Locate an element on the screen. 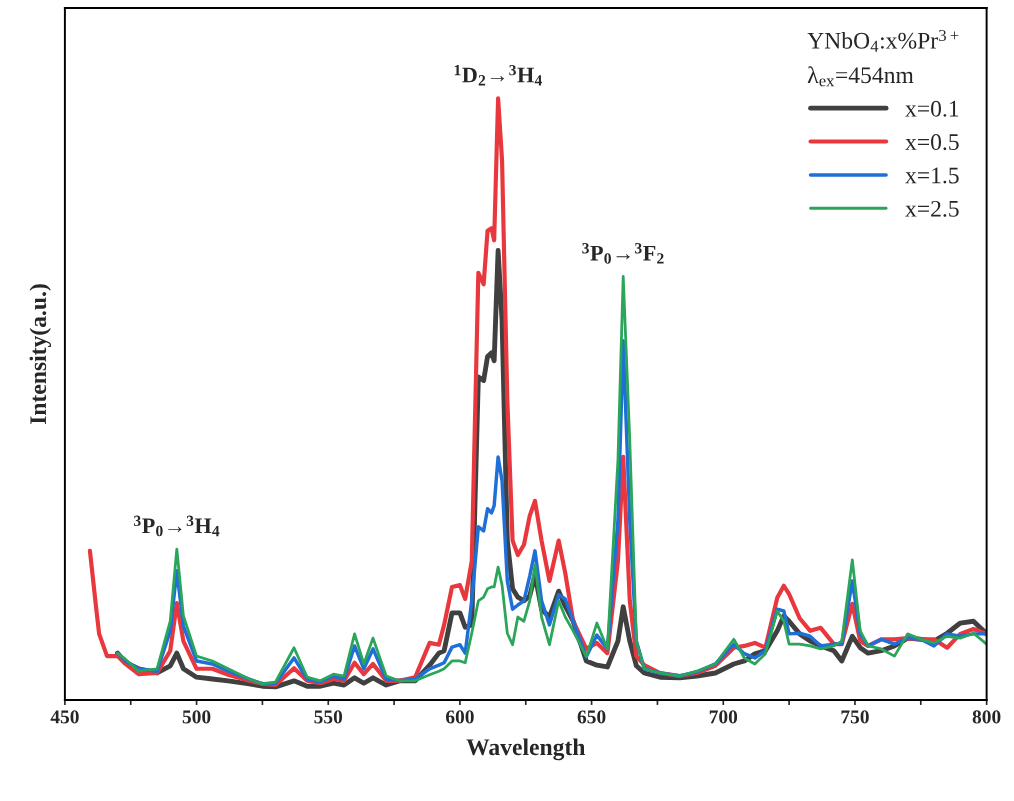 Image resolution: width=1014 pixels, height=801 pixels. x-tick-label: 450 is located at coordinates (64, 717).